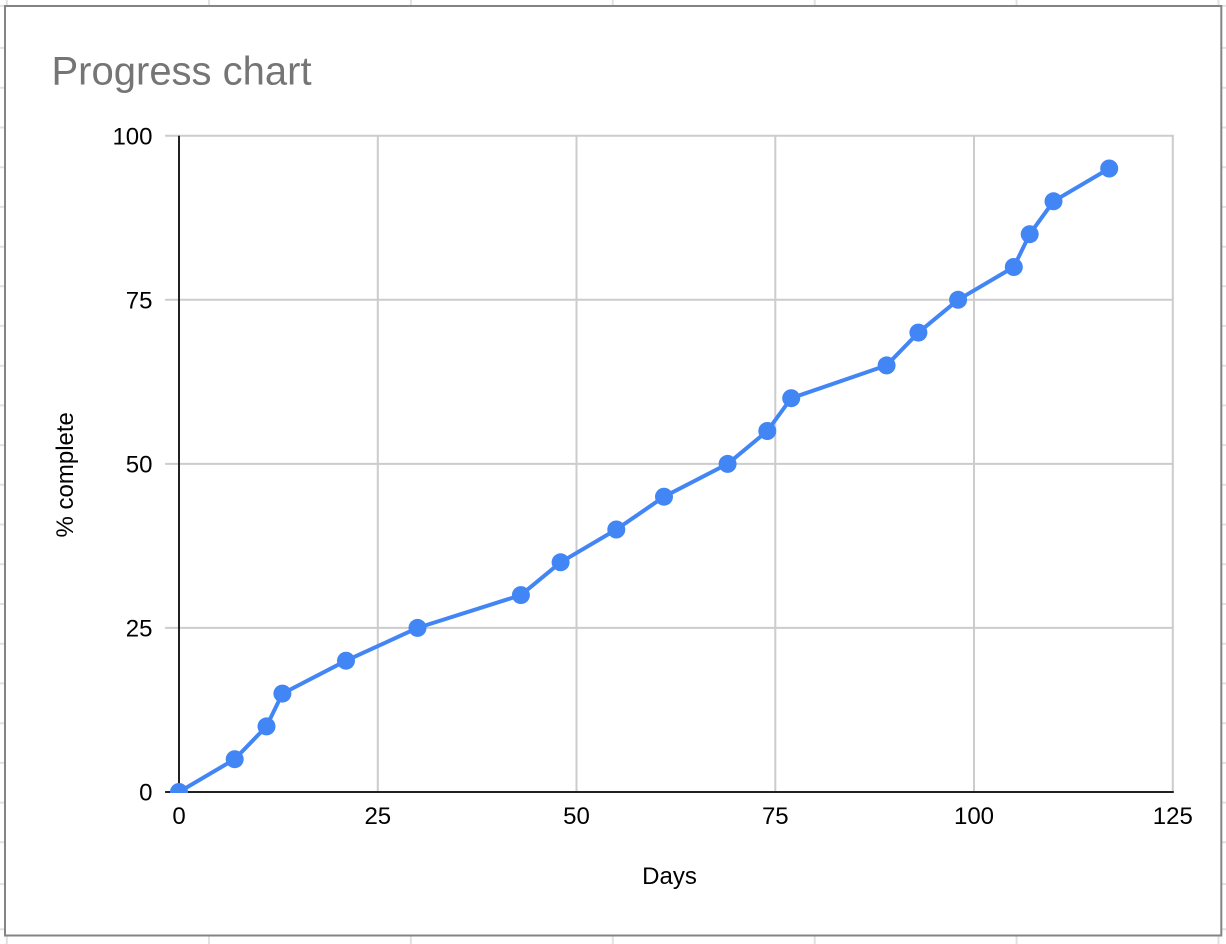 Image resolution: width=1226 pixels, height=944 pixels. I want to click on svg-text: Progress chart, so click(182, 72).